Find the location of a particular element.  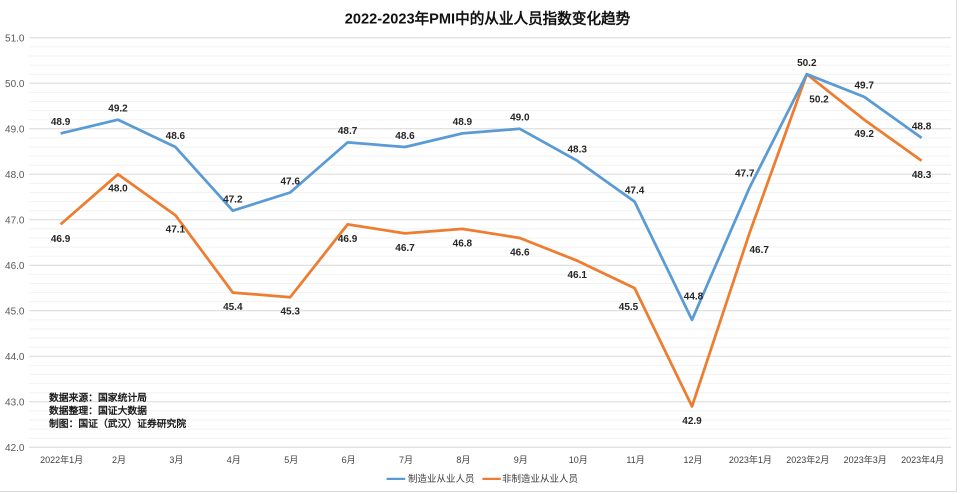

svg-text: 11月 is located at coordinates (635, 460).